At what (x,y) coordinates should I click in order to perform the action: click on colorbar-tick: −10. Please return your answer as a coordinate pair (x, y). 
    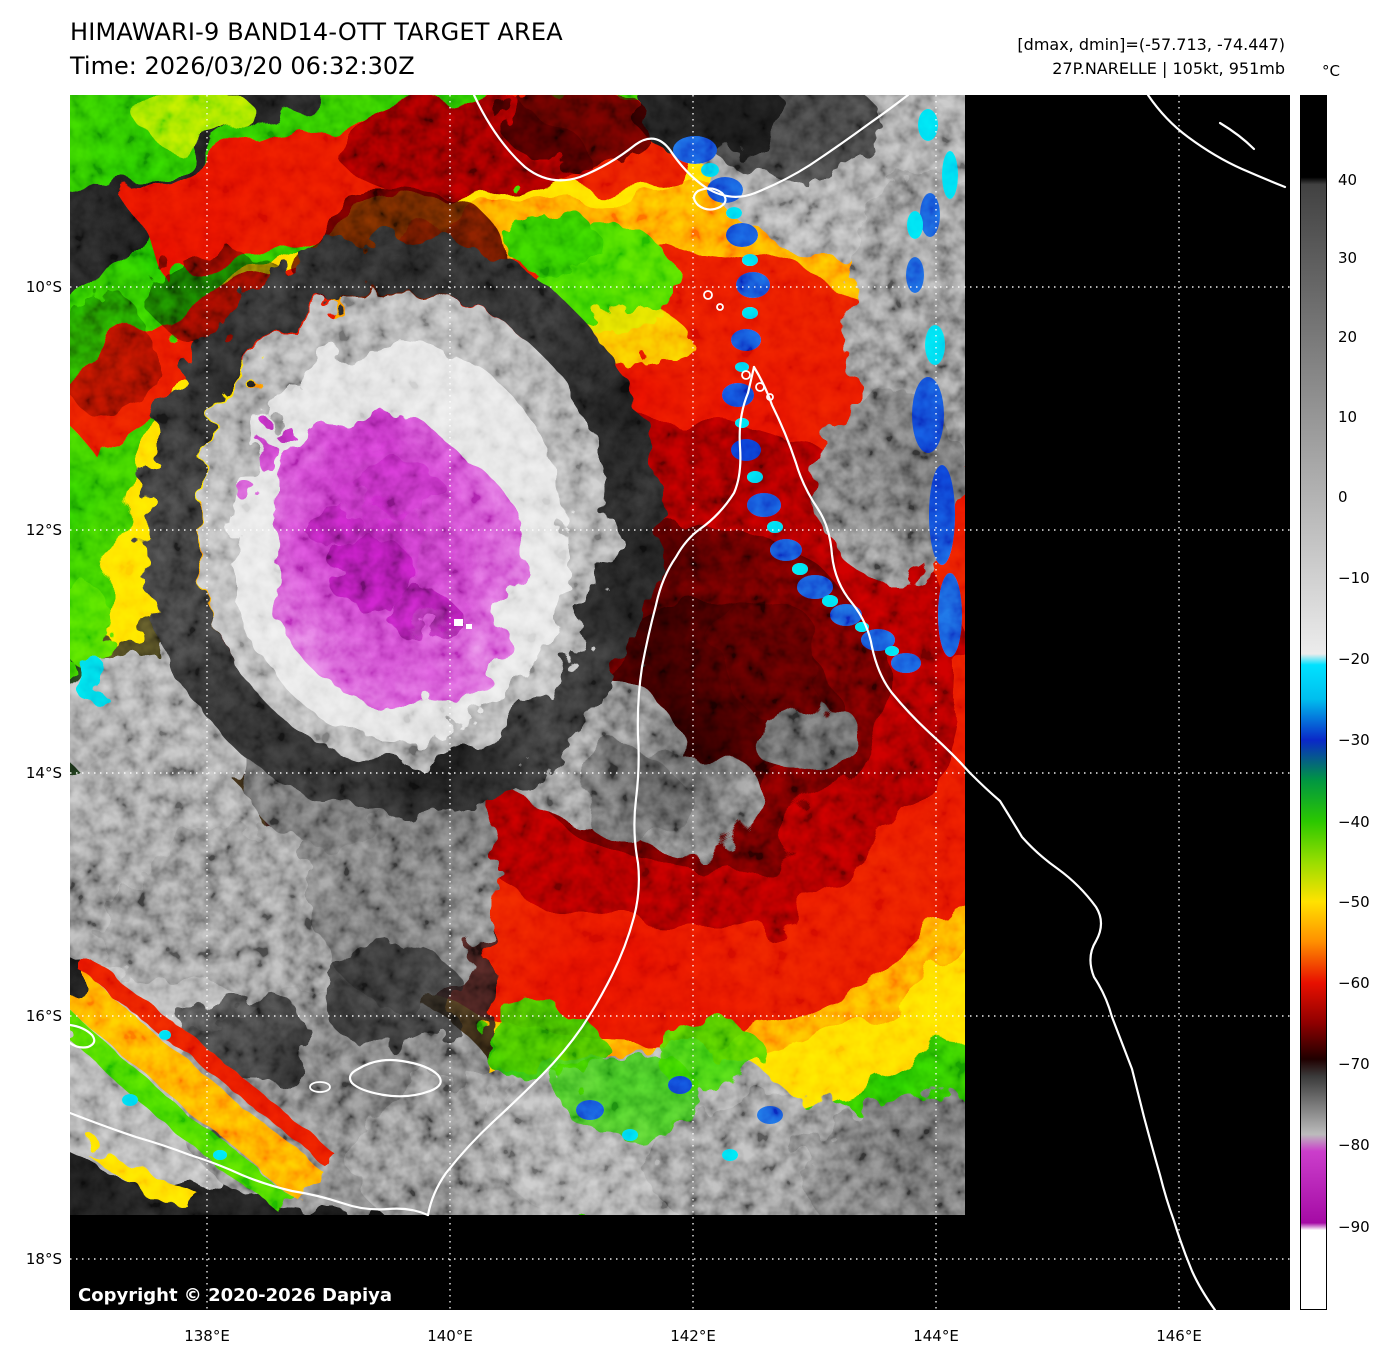
    Looking at the image, I should click on (1354, 578).